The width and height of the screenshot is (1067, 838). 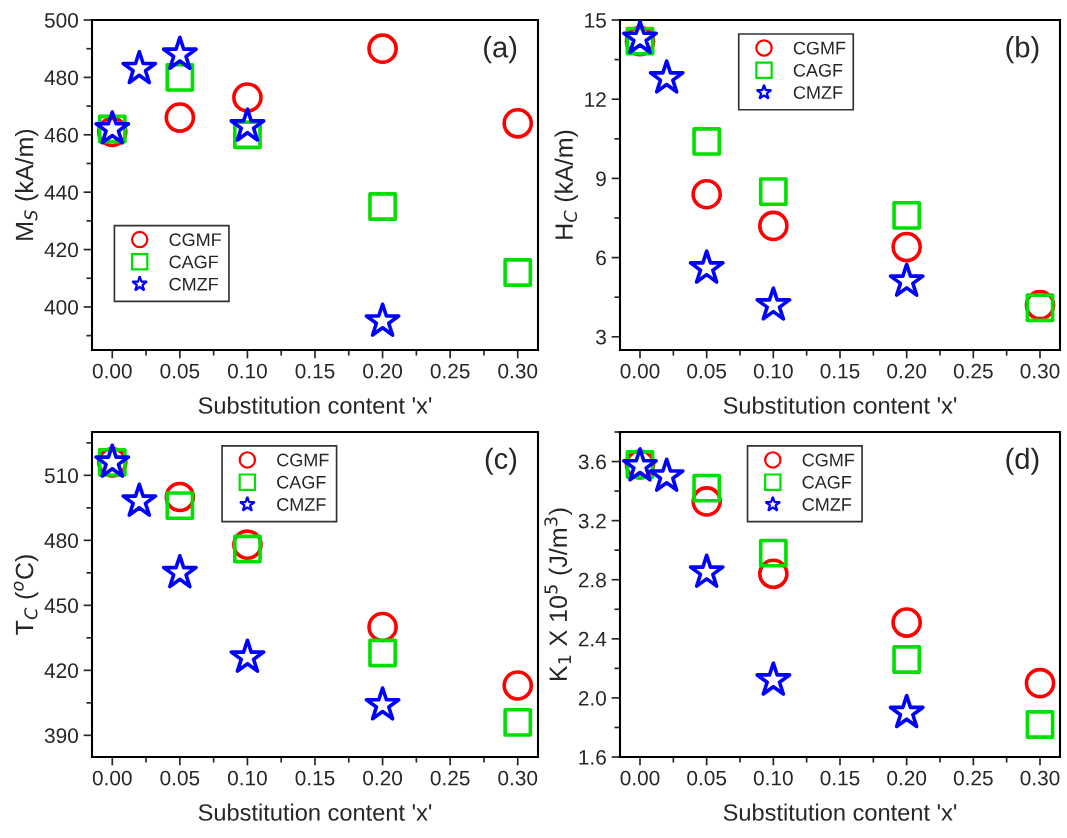 What do you see at coordinates (500, 50) in the screenshot?
I see `annotation: (a)` at bounding box center [500, 50].